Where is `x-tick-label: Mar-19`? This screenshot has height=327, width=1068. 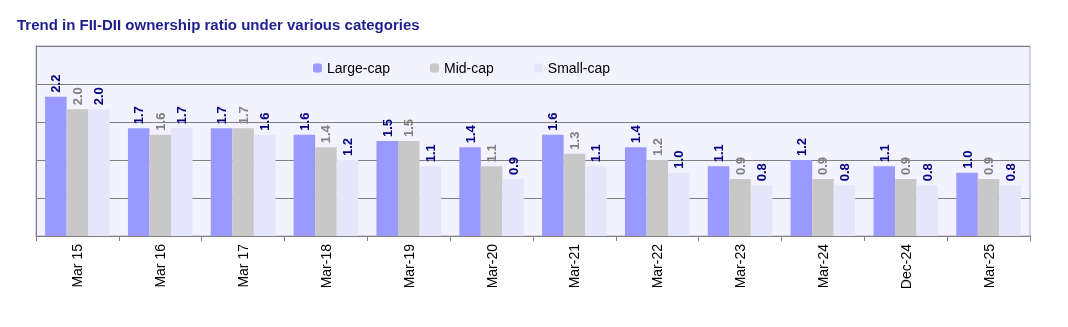 x-tick-label: Mar-19 is located at coordinates (408, 266).